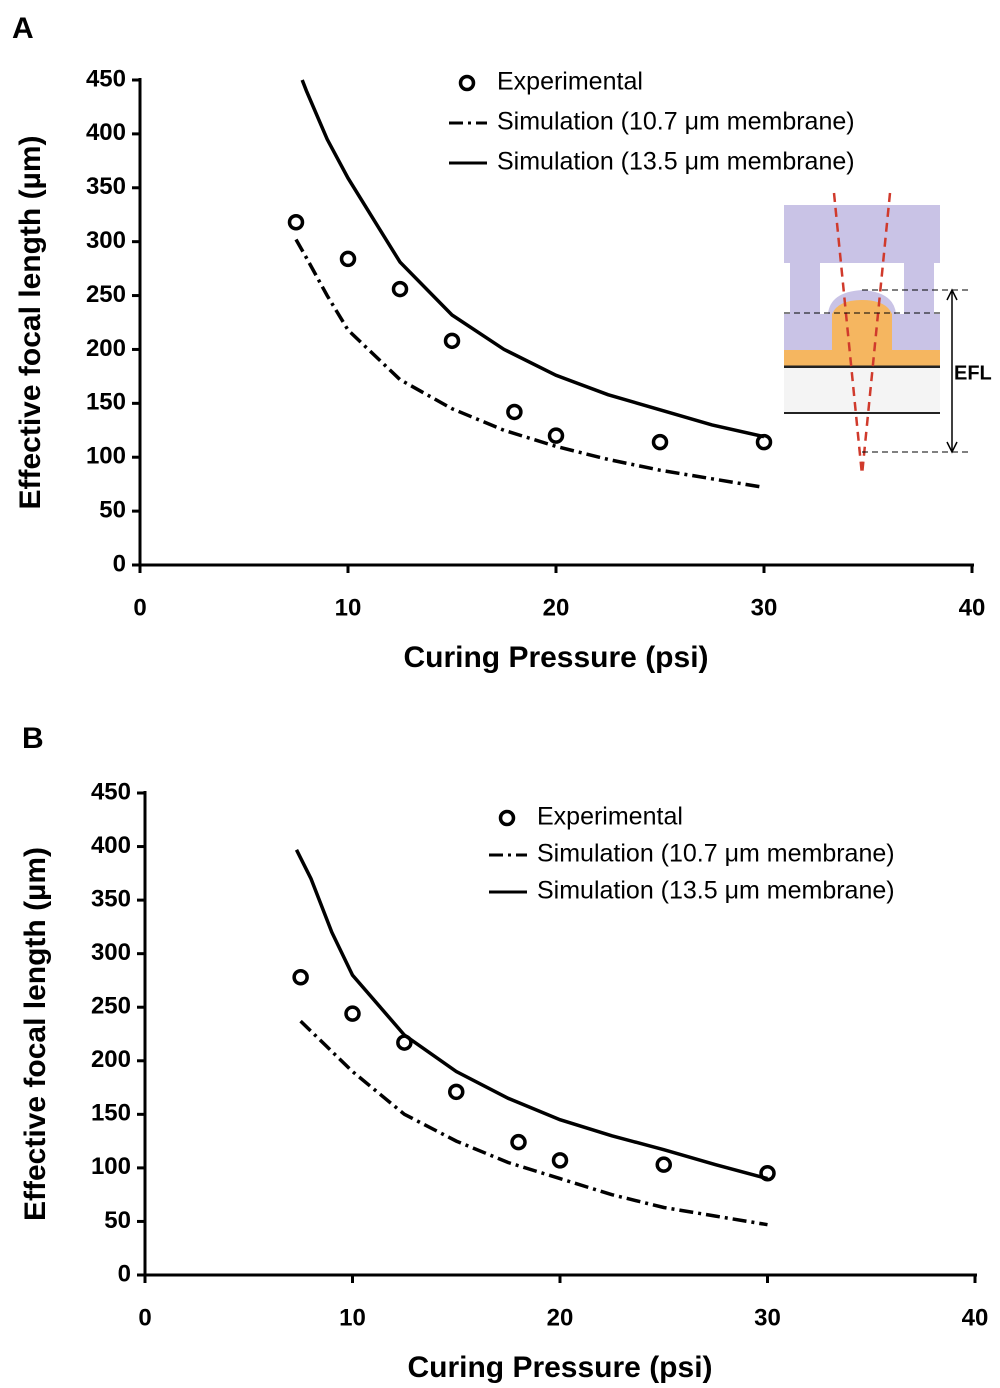  Describe the element at coordinates (888, 334) in the screenshot. I see `inset-diagram: EFL` at that location.